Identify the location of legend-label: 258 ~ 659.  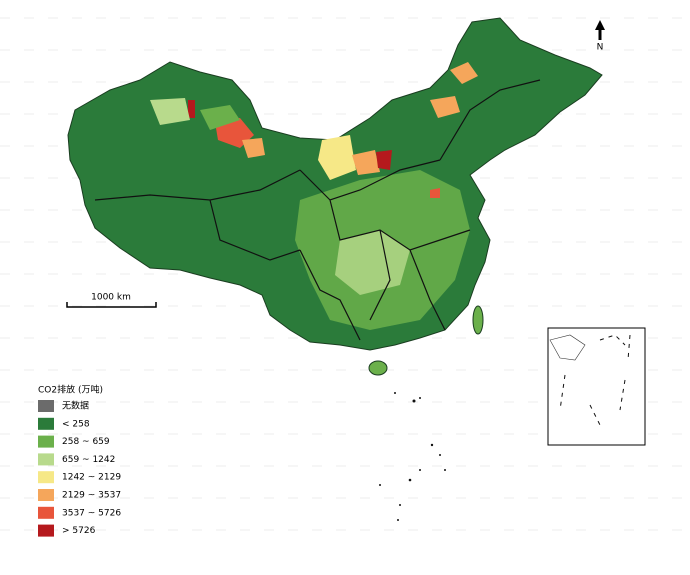
(86, 442).